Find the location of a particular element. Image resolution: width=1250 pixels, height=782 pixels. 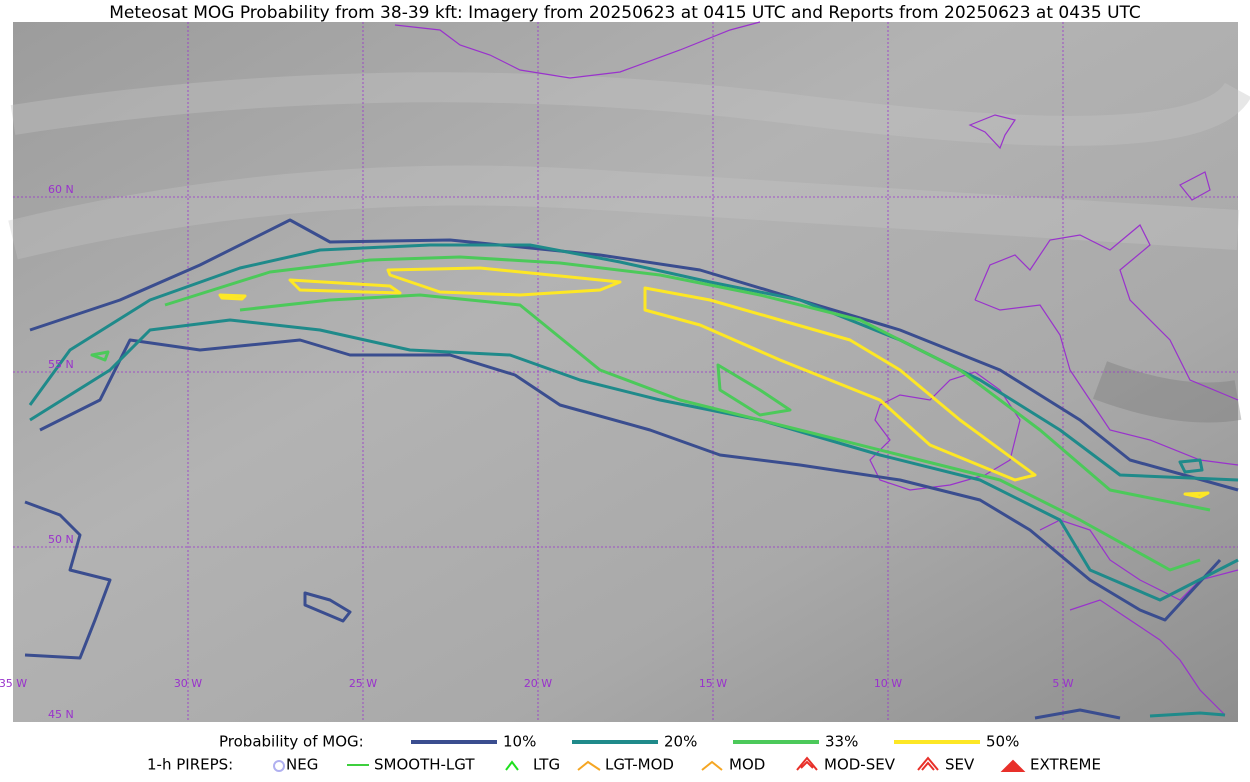

legend-label: 1-h PIREPS: is located at coordinates (190, 765).